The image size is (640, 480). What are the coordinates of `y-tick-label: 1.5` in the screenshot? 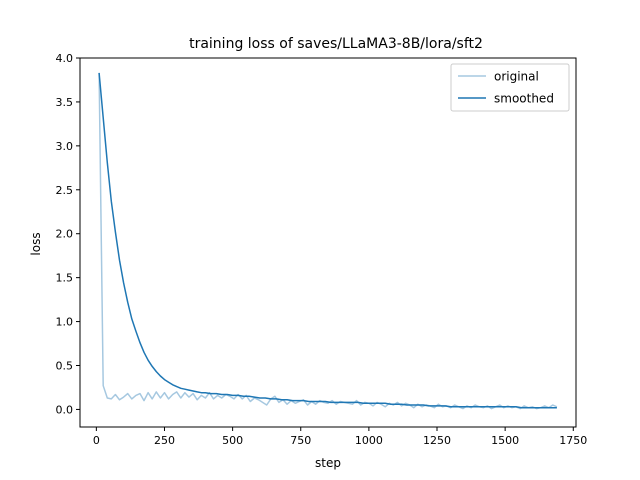 It's located at (65, 278).